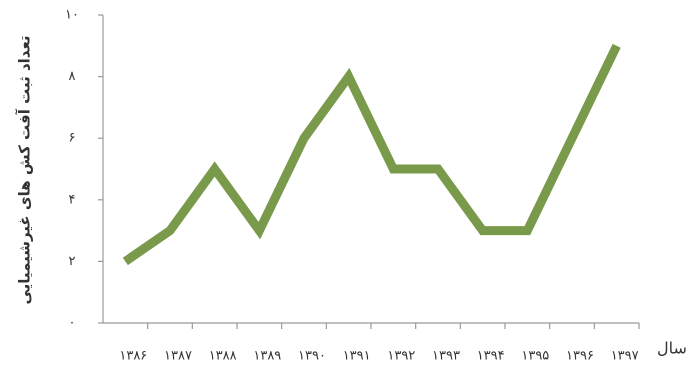  I want to click on y-tick-label: ۲, so click(72, 261).